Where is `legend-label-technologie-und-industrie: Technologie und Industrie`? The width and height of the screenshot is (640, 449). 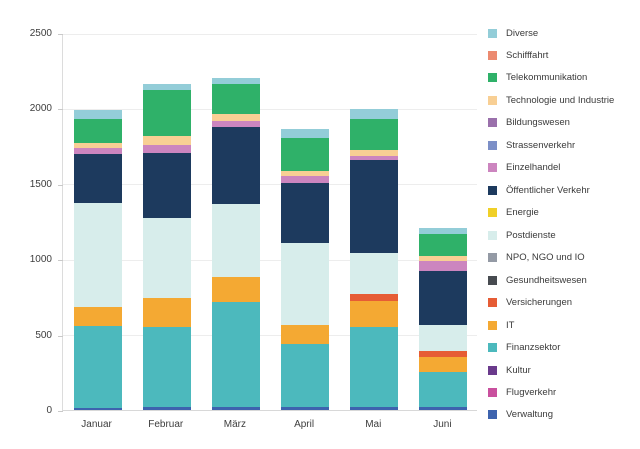
legend-label-technologie-und-industrie: Technologie und Industrie is located at coordinates (560, 100).